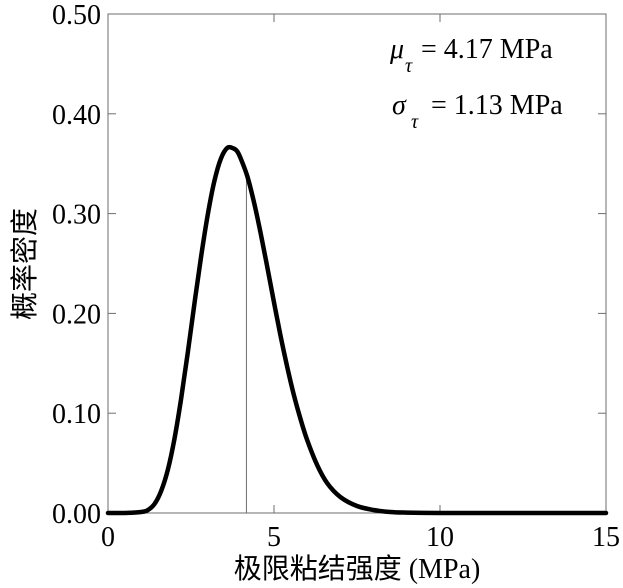  What do you see at coordinates (108, 537) in the screenshot?
I see `x-tick-label: 0` at bounding box center [108, 537].